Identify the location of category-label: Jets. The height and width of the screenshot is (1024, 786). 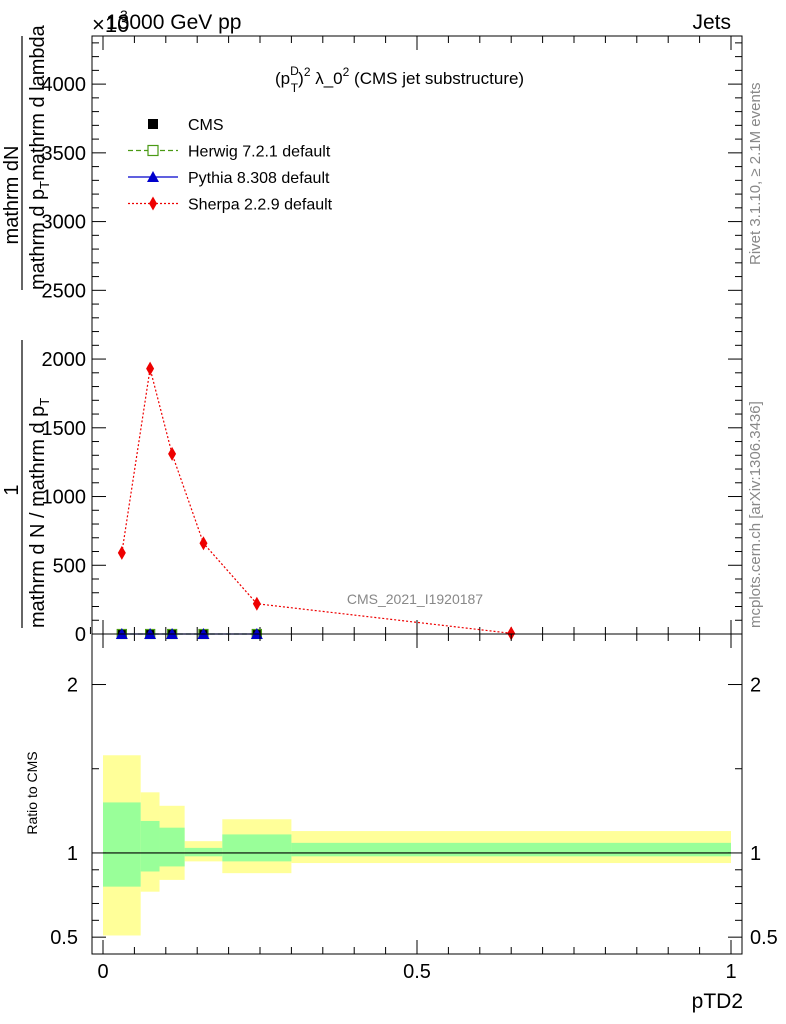
(711, 22).